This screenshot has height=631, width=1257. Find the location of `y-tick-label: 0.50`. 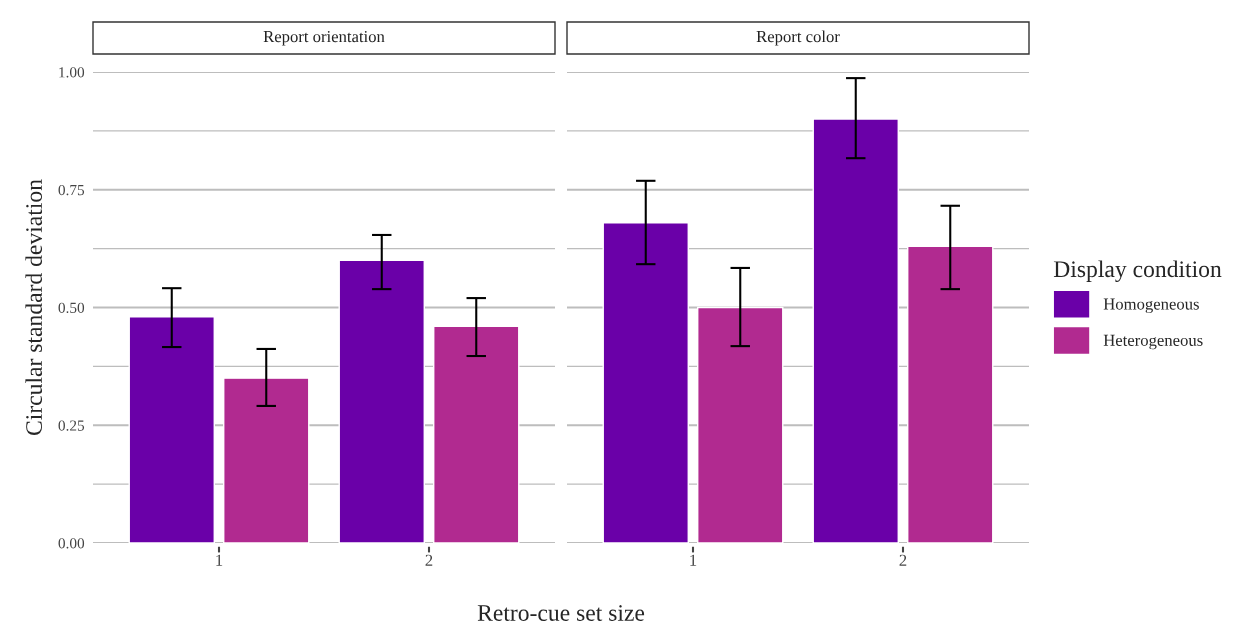

y-tick-label: 0.50 is located at coordinates (71, 308).